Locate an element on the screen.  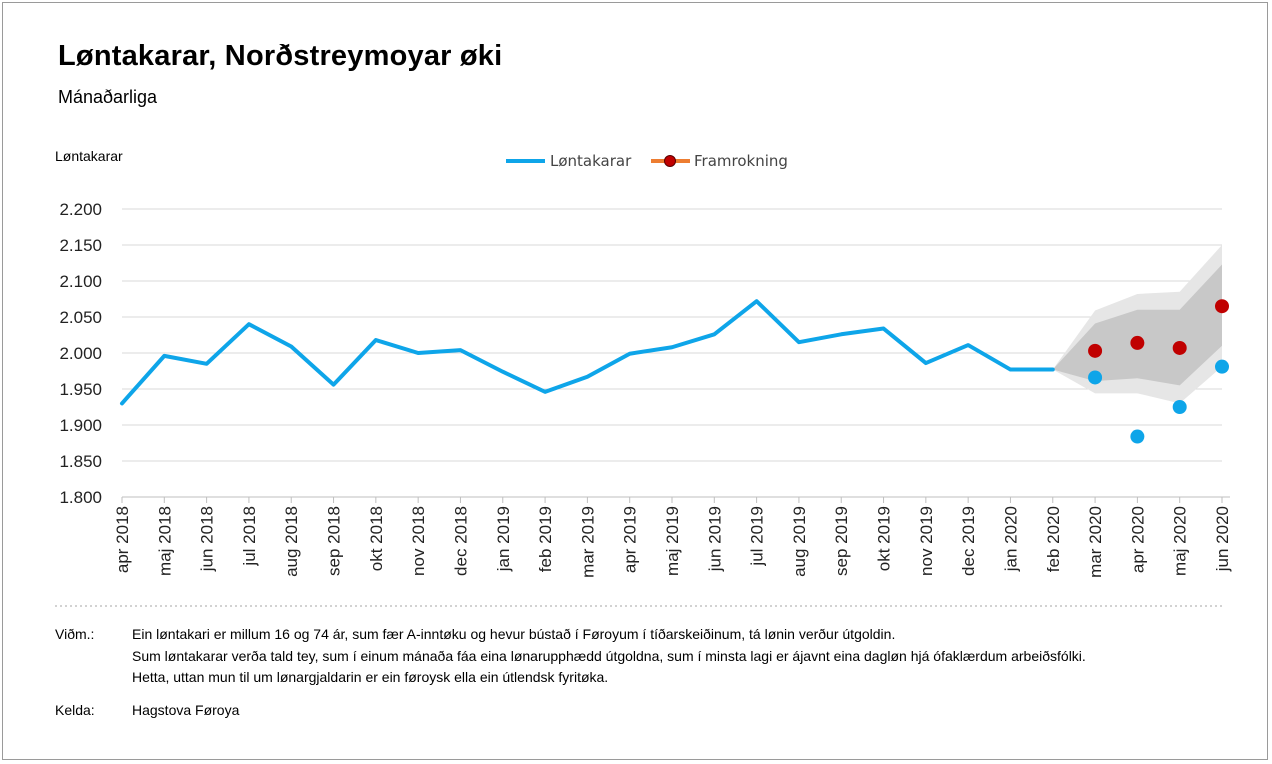
legend-label-framrokning: Framrokning is located at coordinates (741, 161).